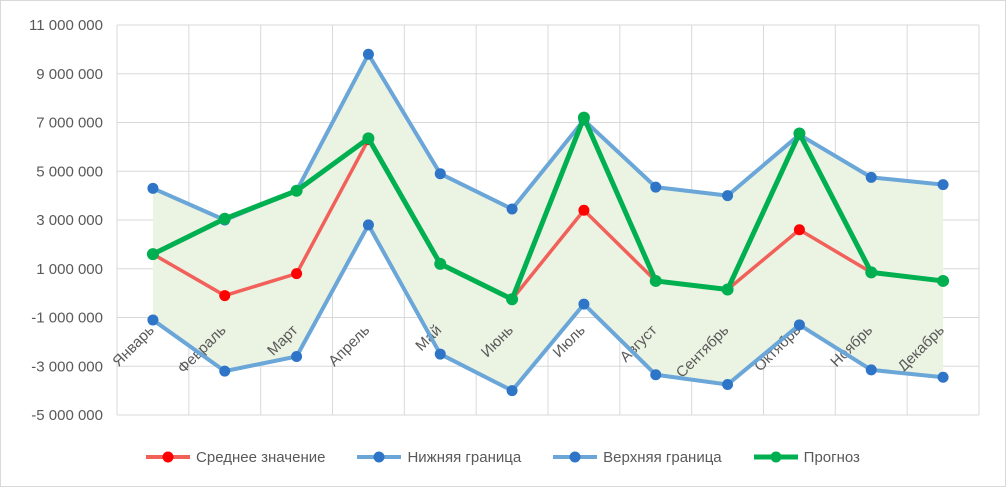 The height and width of the screenshot is (487, 1006). What do you see at coordinates (464, 457) in the screenshot?
I see `legend-label: Нижняя граница` at bounding box center [464, 457].